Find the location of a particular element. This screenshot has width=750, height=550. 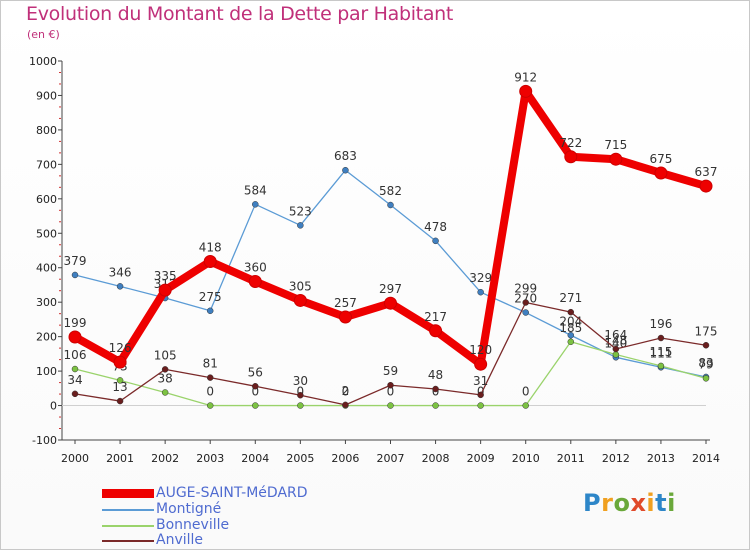

series-3-label-7: 297 is located at coordinates (390, 289).